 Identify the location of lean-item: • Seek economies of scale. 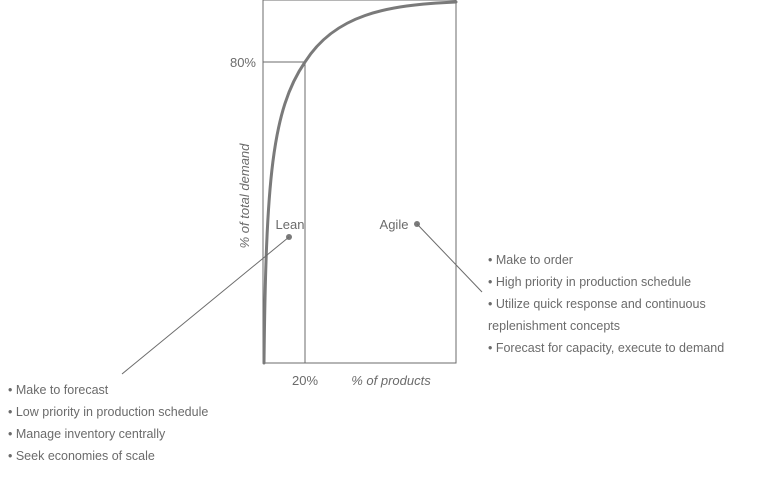
(81, 456).